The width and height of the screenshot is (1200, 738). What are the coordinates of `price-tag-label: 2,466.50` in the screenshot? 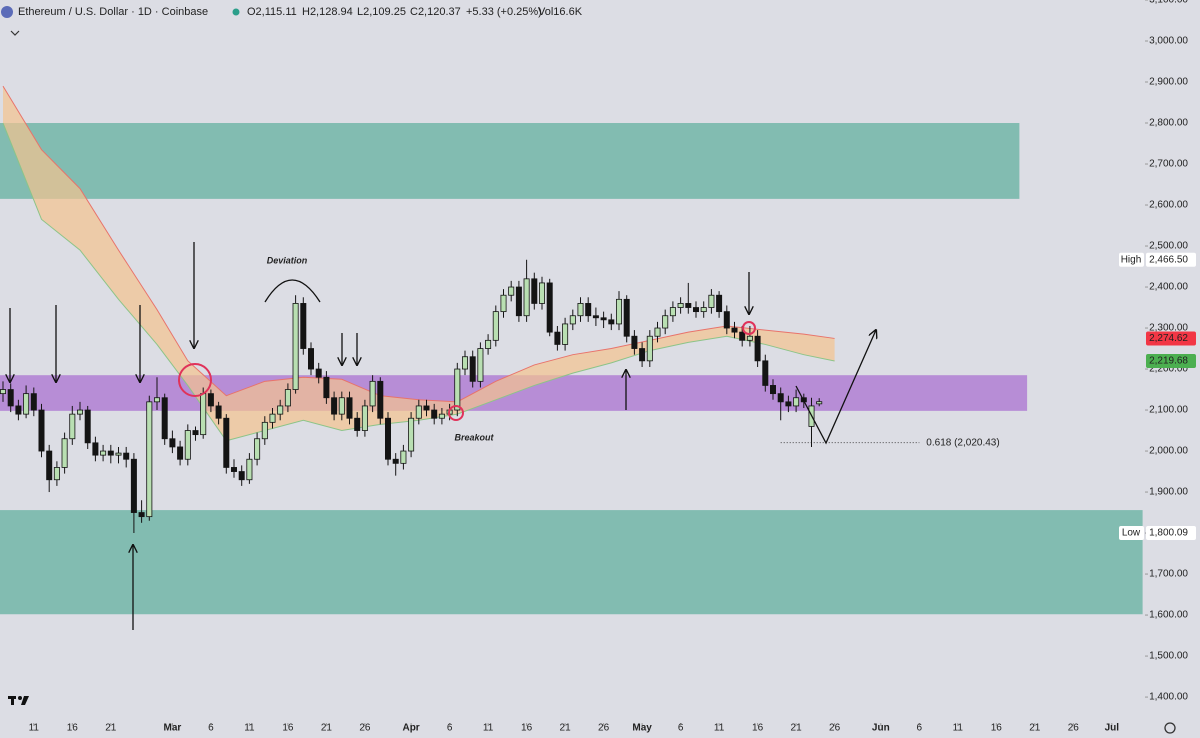 It's located at (1168, 259).